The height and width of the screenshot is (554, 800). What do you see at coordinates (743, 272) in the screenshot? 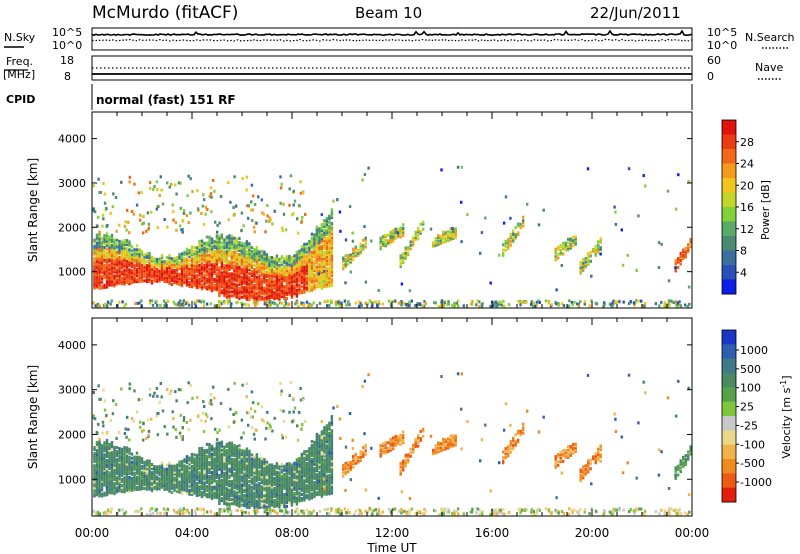
I see `power-colorbar-tick-label: 4` at bounding box center [743, 272].